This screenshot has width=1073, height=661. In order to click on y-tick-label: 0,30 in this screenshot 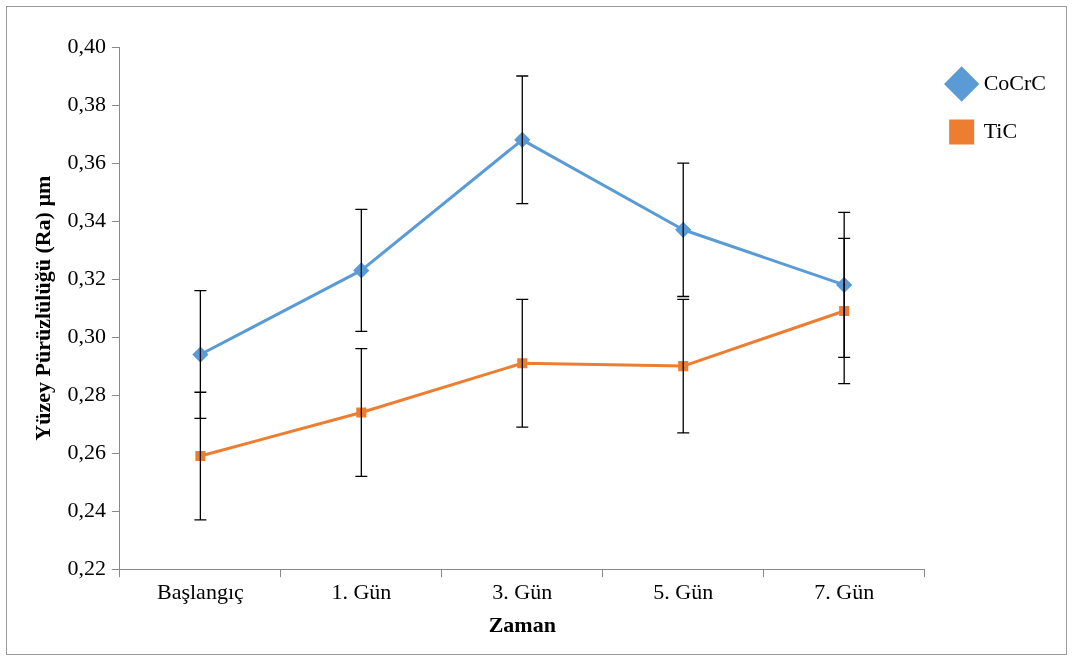, I will do `click(86, 335)`.